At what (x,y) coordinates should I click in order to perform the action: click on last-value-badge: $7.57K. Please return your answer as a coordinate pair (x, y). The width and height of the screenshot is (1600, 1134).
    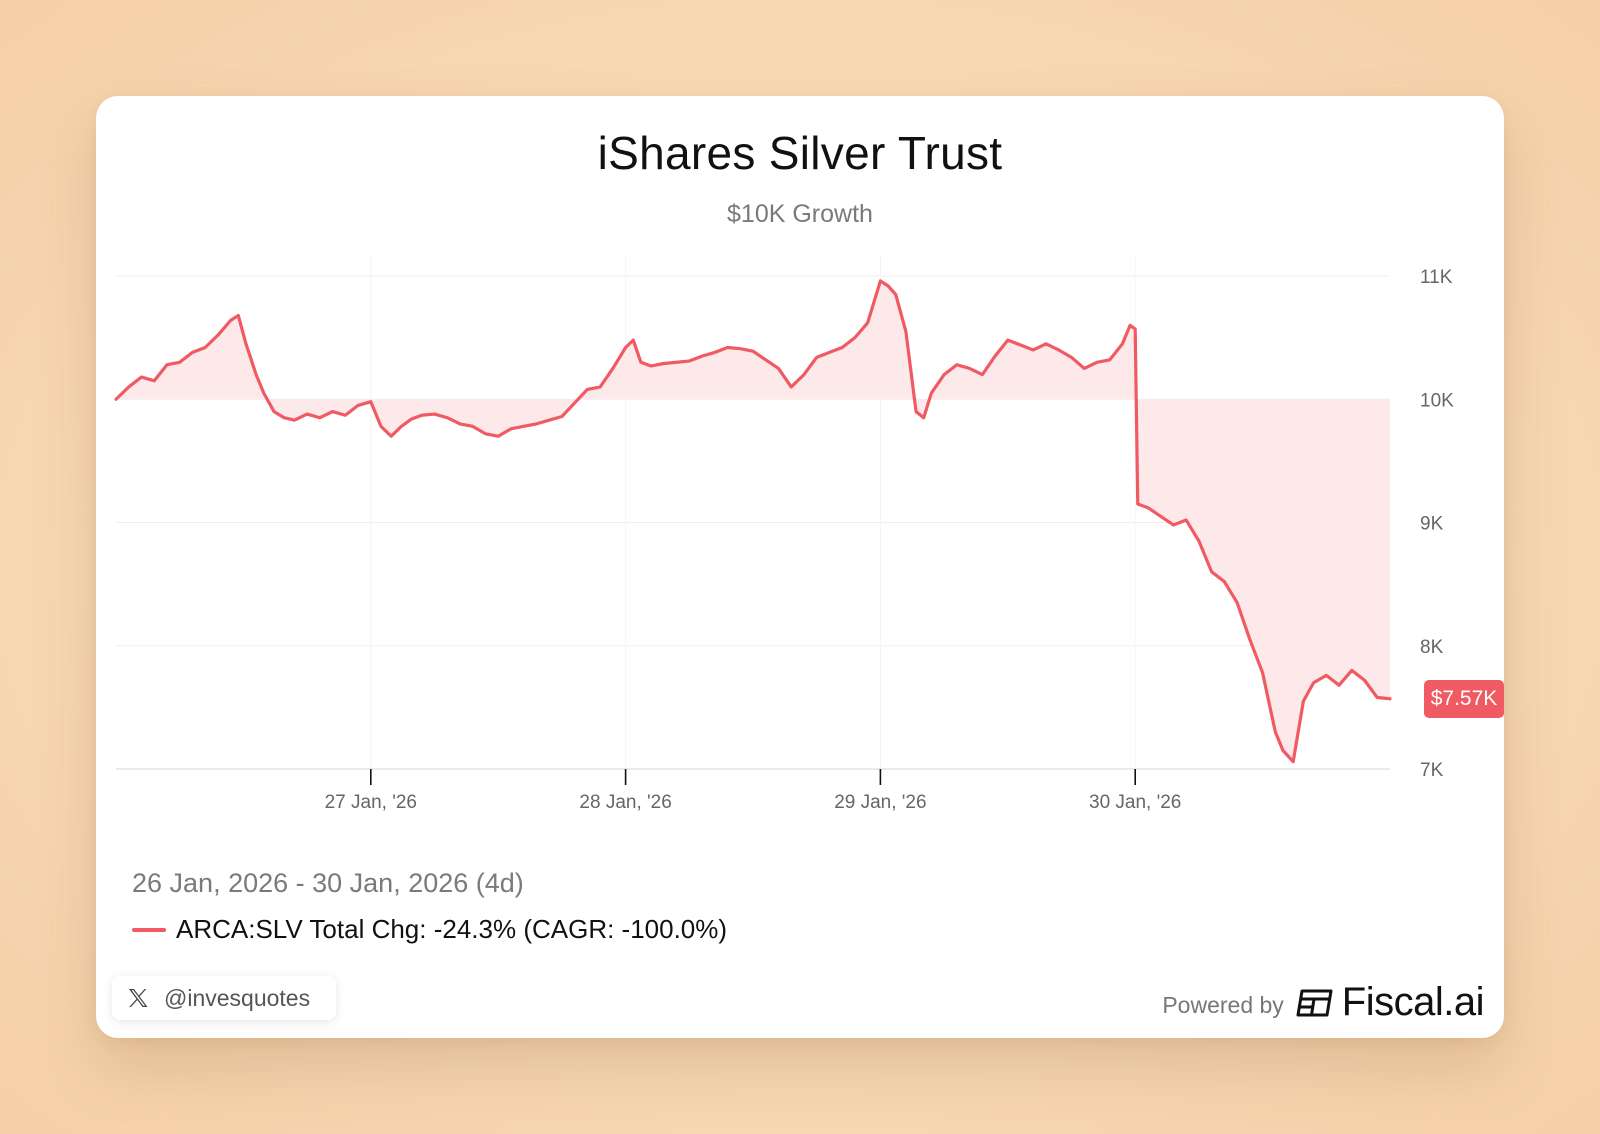
    Looking at the image, I should click on (1464, 699).